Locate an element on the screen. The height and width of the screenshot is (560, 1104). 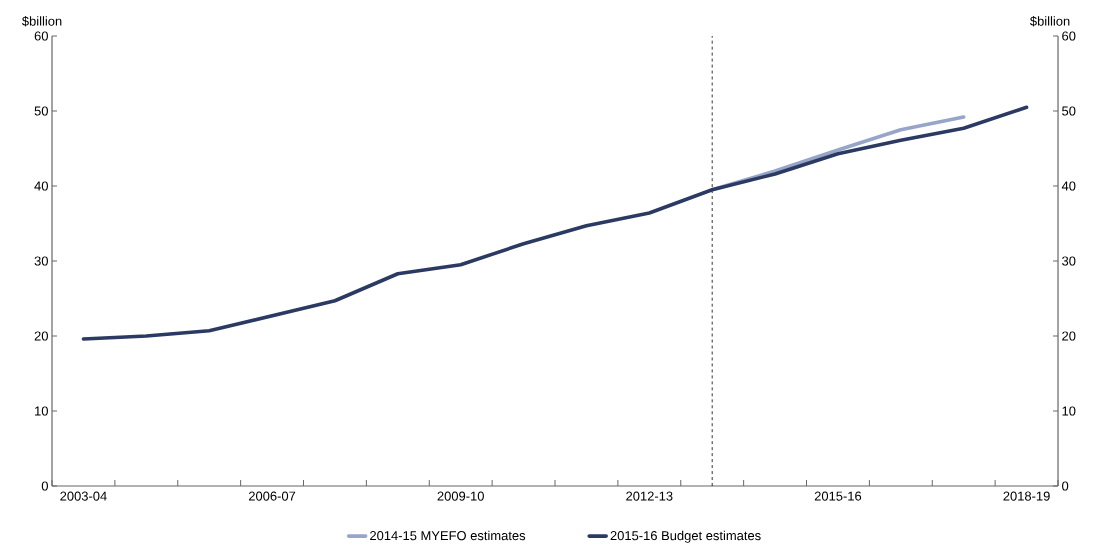
y-axis-title: $billion is located at coordinates (42, 21).